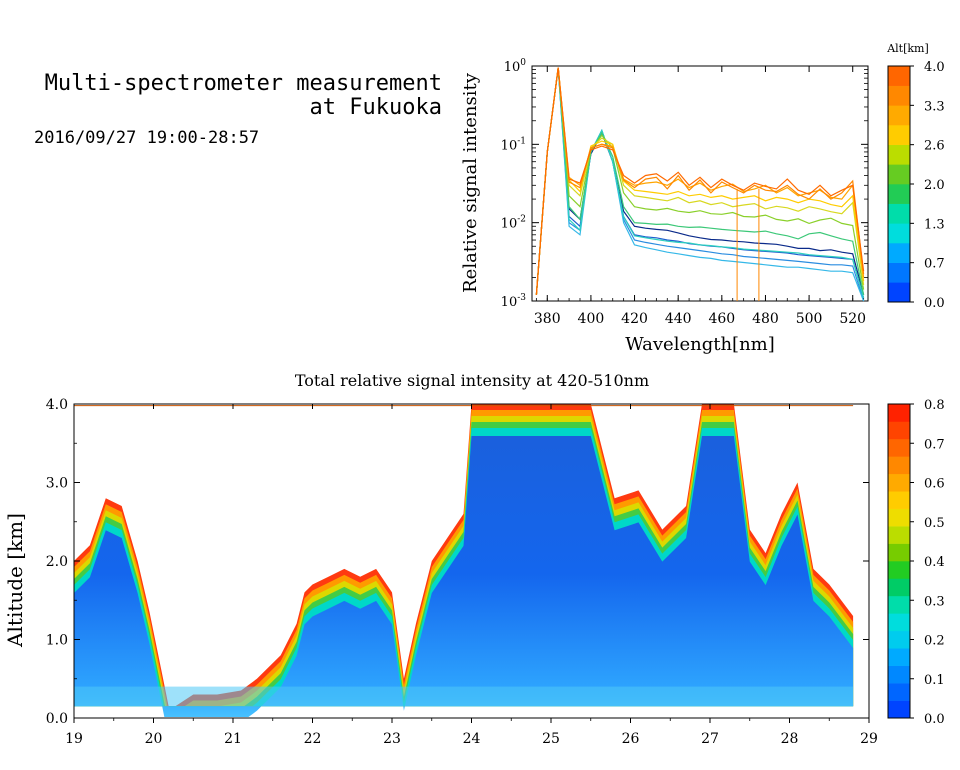  I want to click on spectrum-x-tick-label: 440, so click(678, 319).